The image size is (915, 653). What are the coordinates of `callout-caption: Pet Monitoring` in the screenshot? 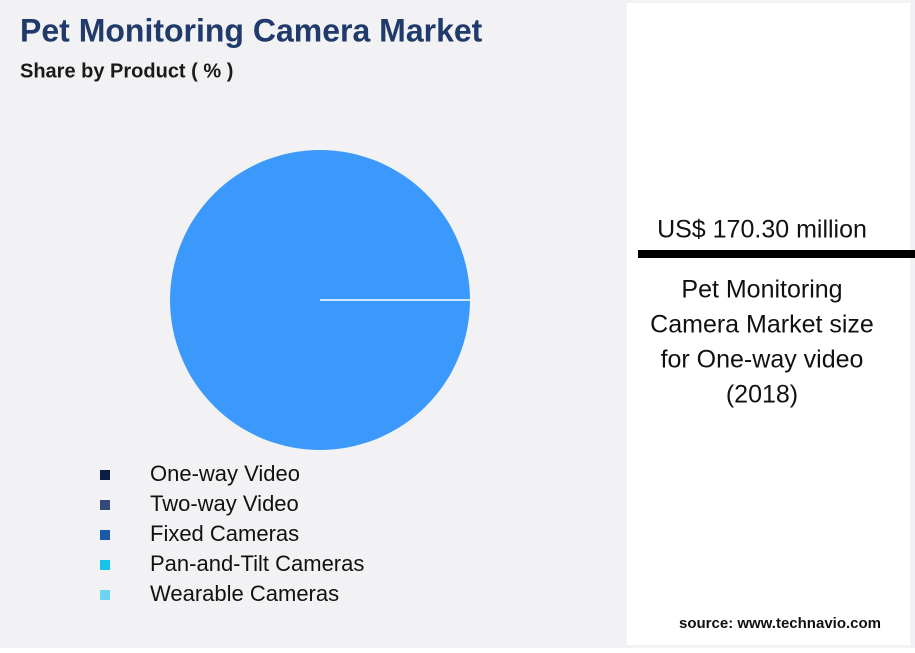 It's located at (761, 290).